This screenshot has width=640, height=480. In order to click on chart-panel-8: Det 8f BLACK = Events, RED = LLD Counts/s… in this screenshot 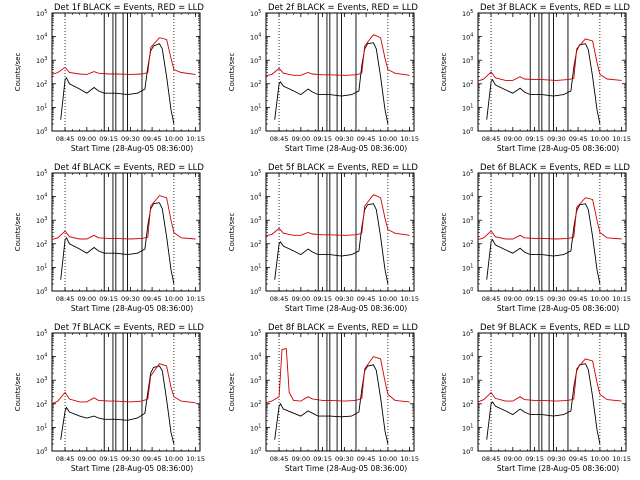, I will do `click(323, 398)`.